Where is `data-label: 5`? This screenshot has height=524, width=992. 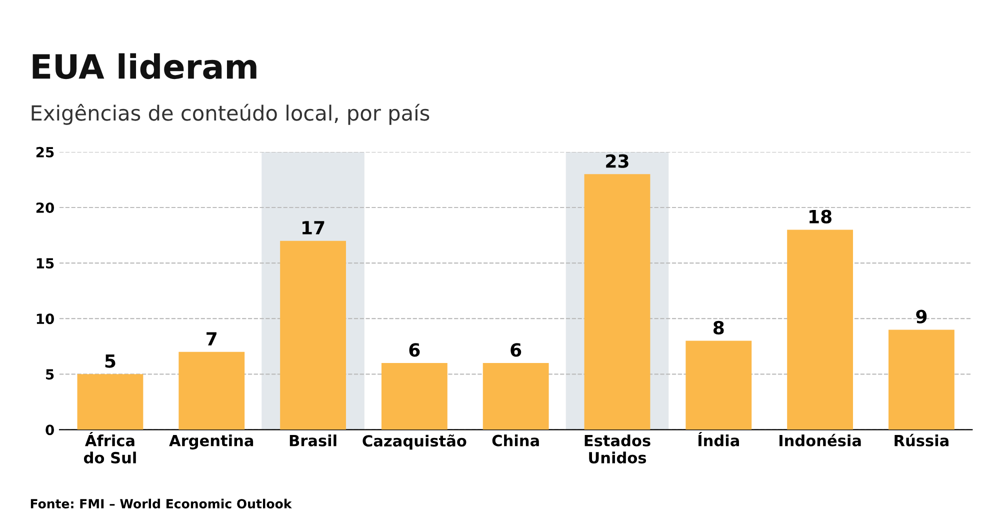 data-label: 5 is located at coordinates (110, 361).